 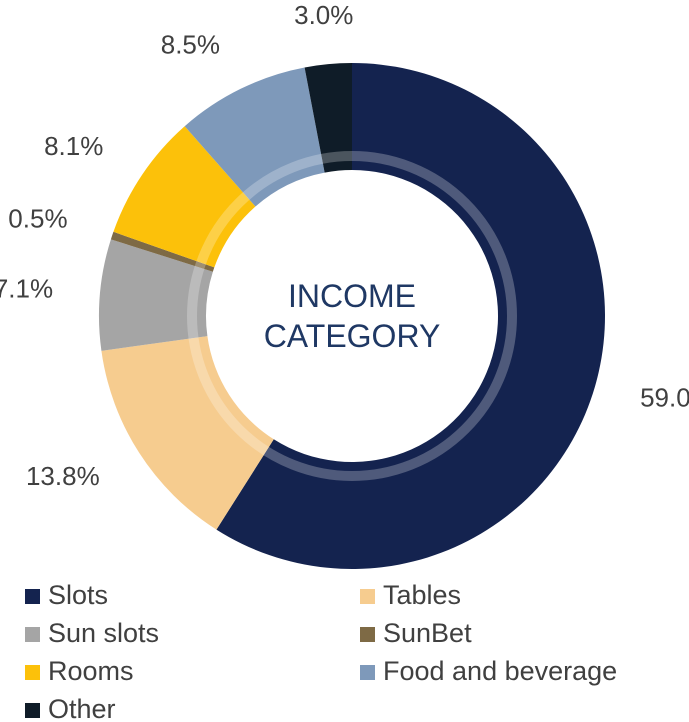 What do you see at coordinates (664, 398) in the screenshot?
I see `data-label: 59.0%` at bounding box center [664, 398].